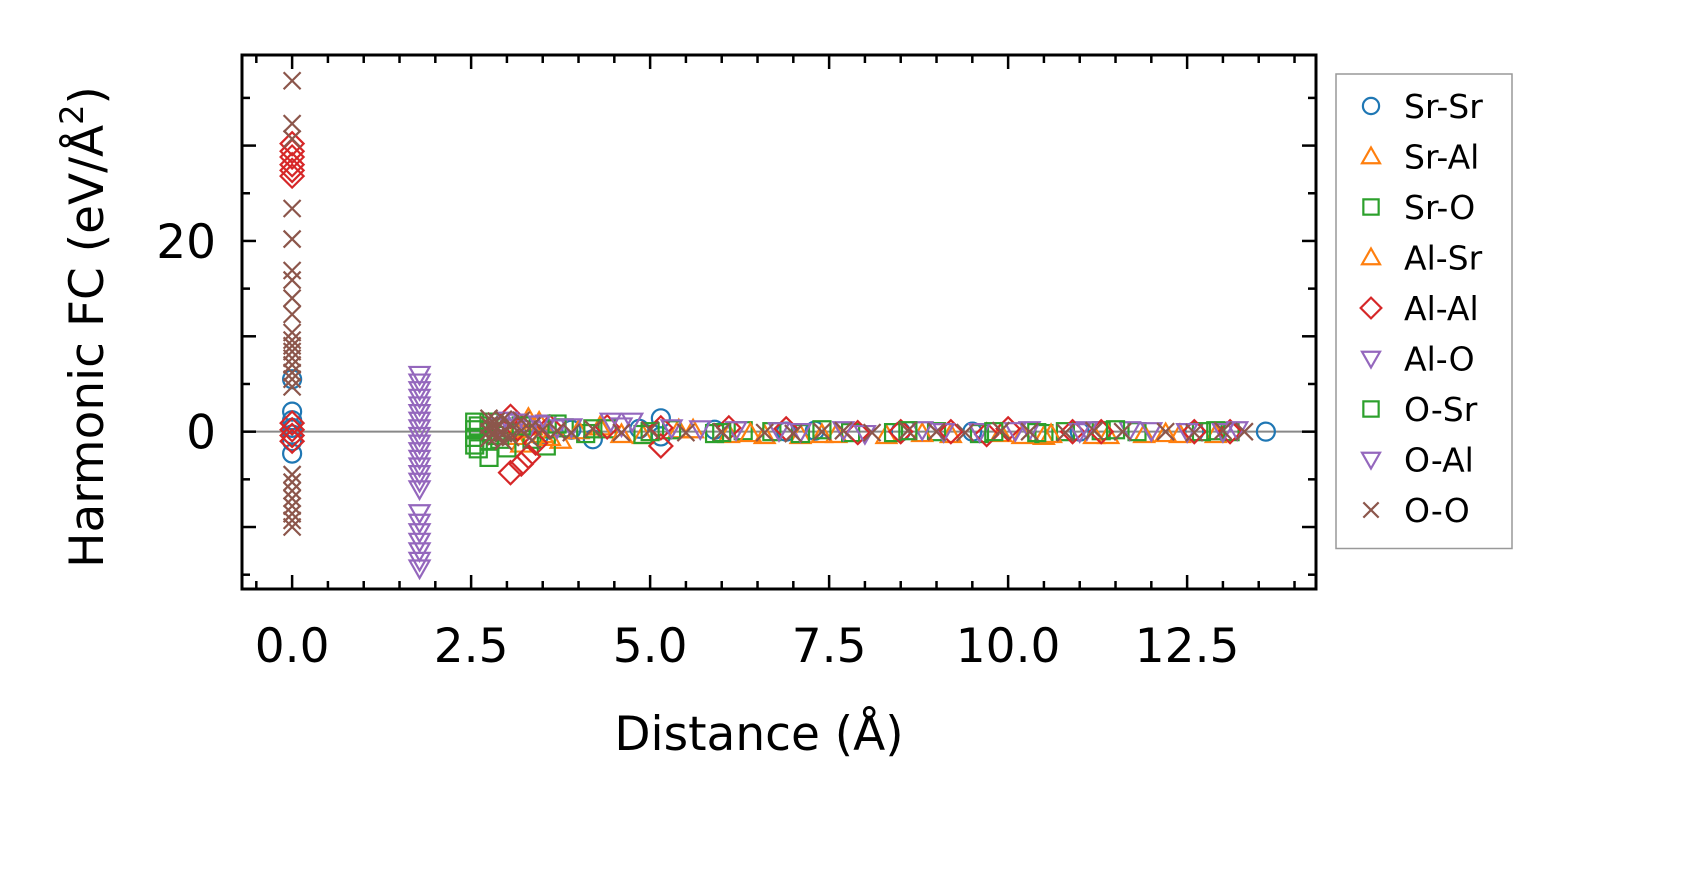 The height and width of the screenshot is (883, 1697). I want to click on legend-label: Sr-O, so click(1439, 207).